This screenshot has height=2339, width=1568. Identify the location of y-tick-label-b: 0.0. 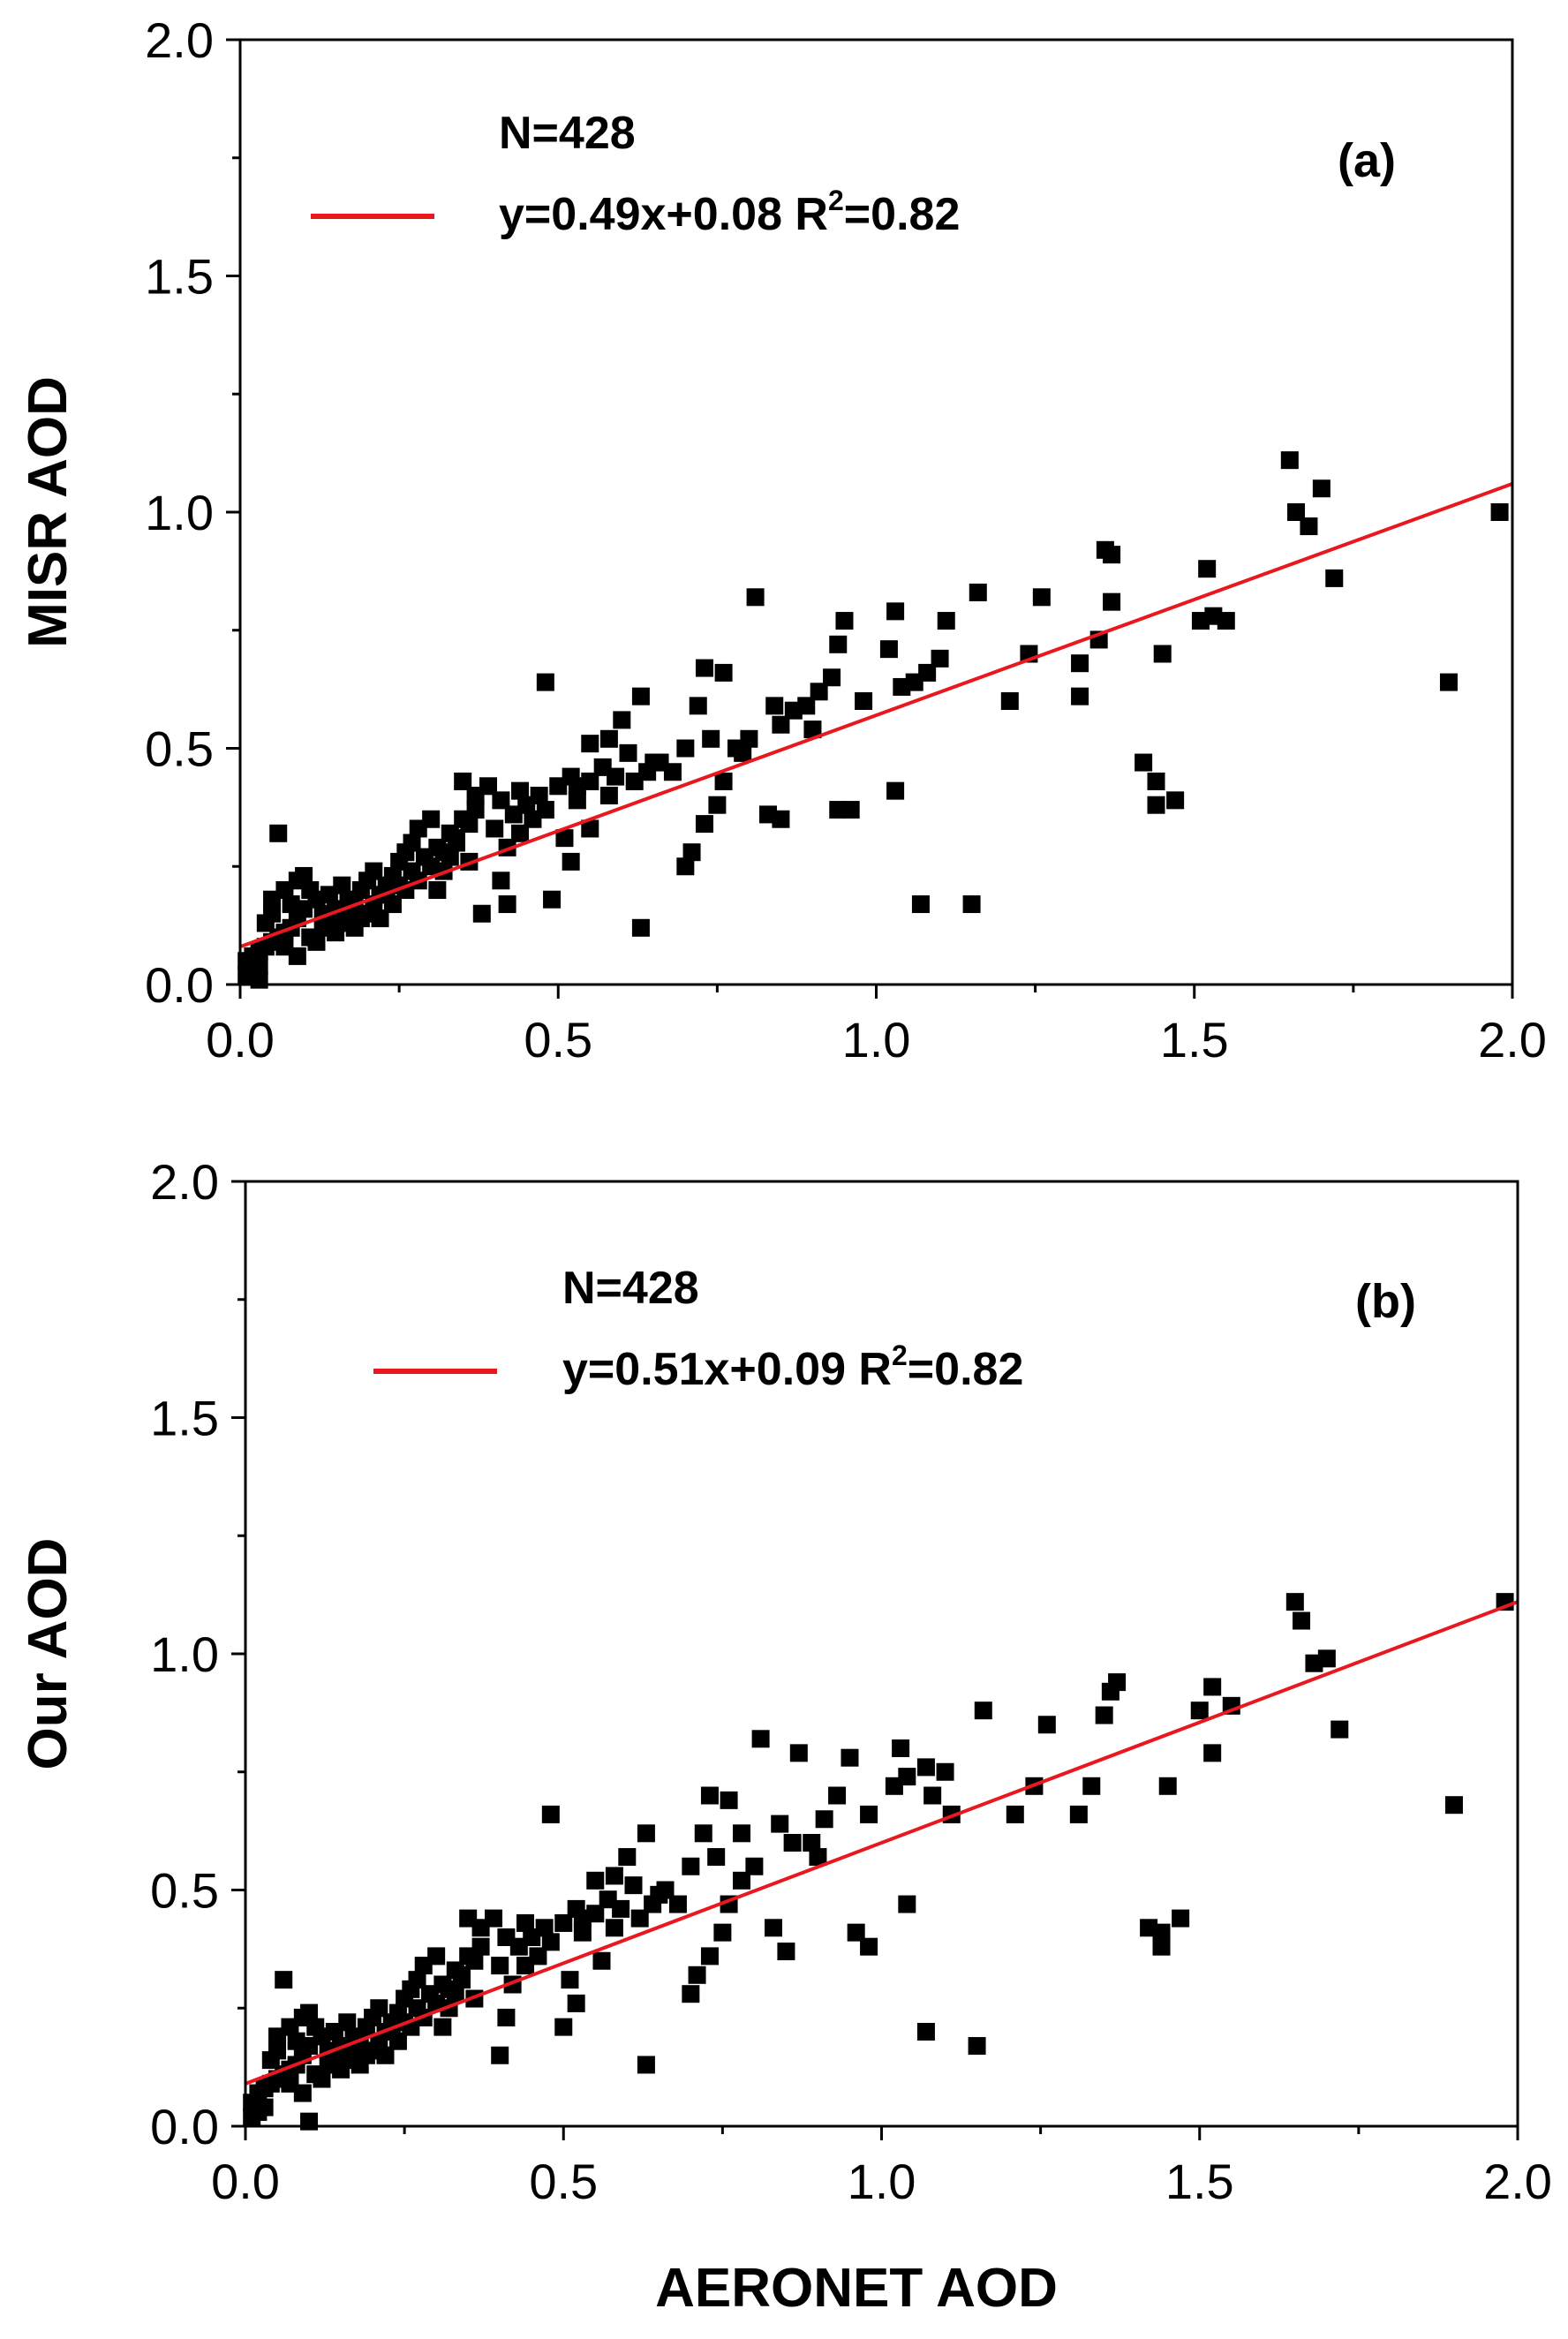
(184, 2126).